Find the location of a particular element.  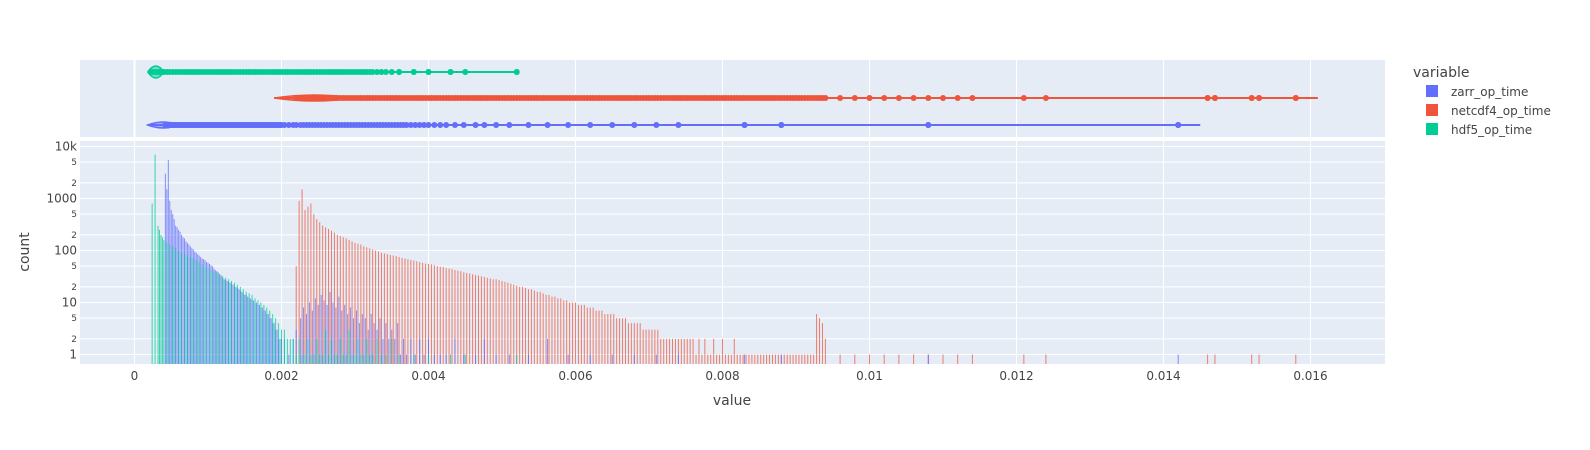

legend-item: hdf5_op_time is located at coordinates (1479, 130).